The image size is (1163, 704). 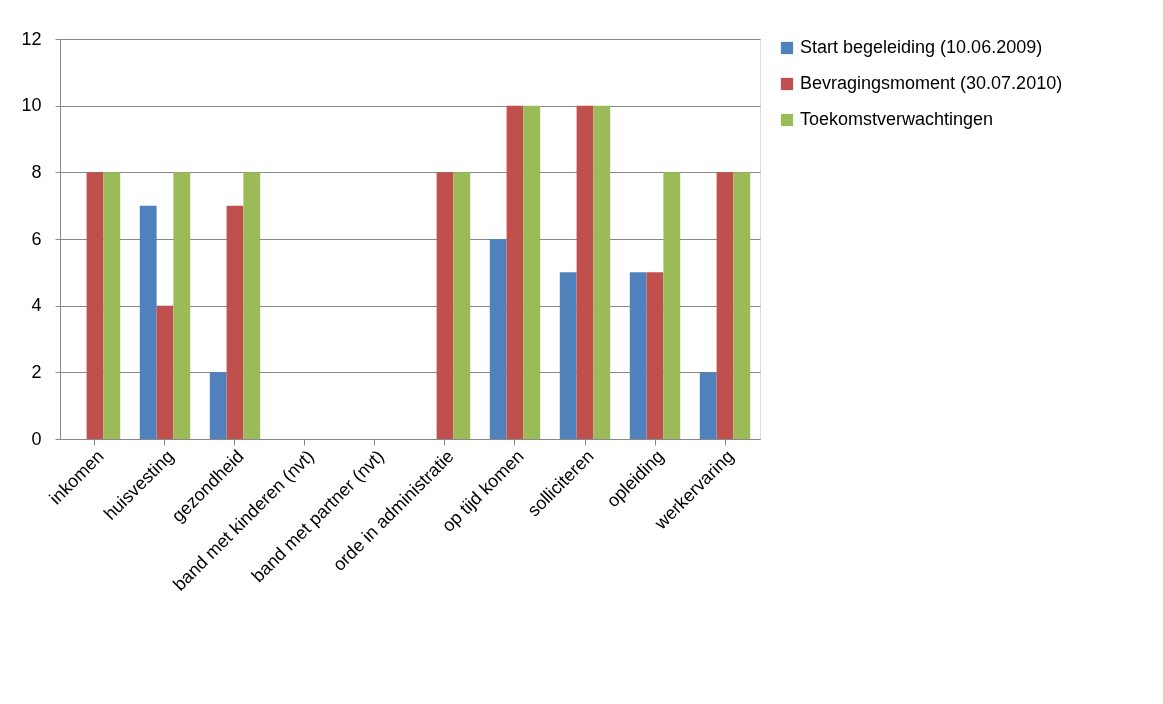 I want to click on y-tick-label: 4, so click(x=36, y=305).